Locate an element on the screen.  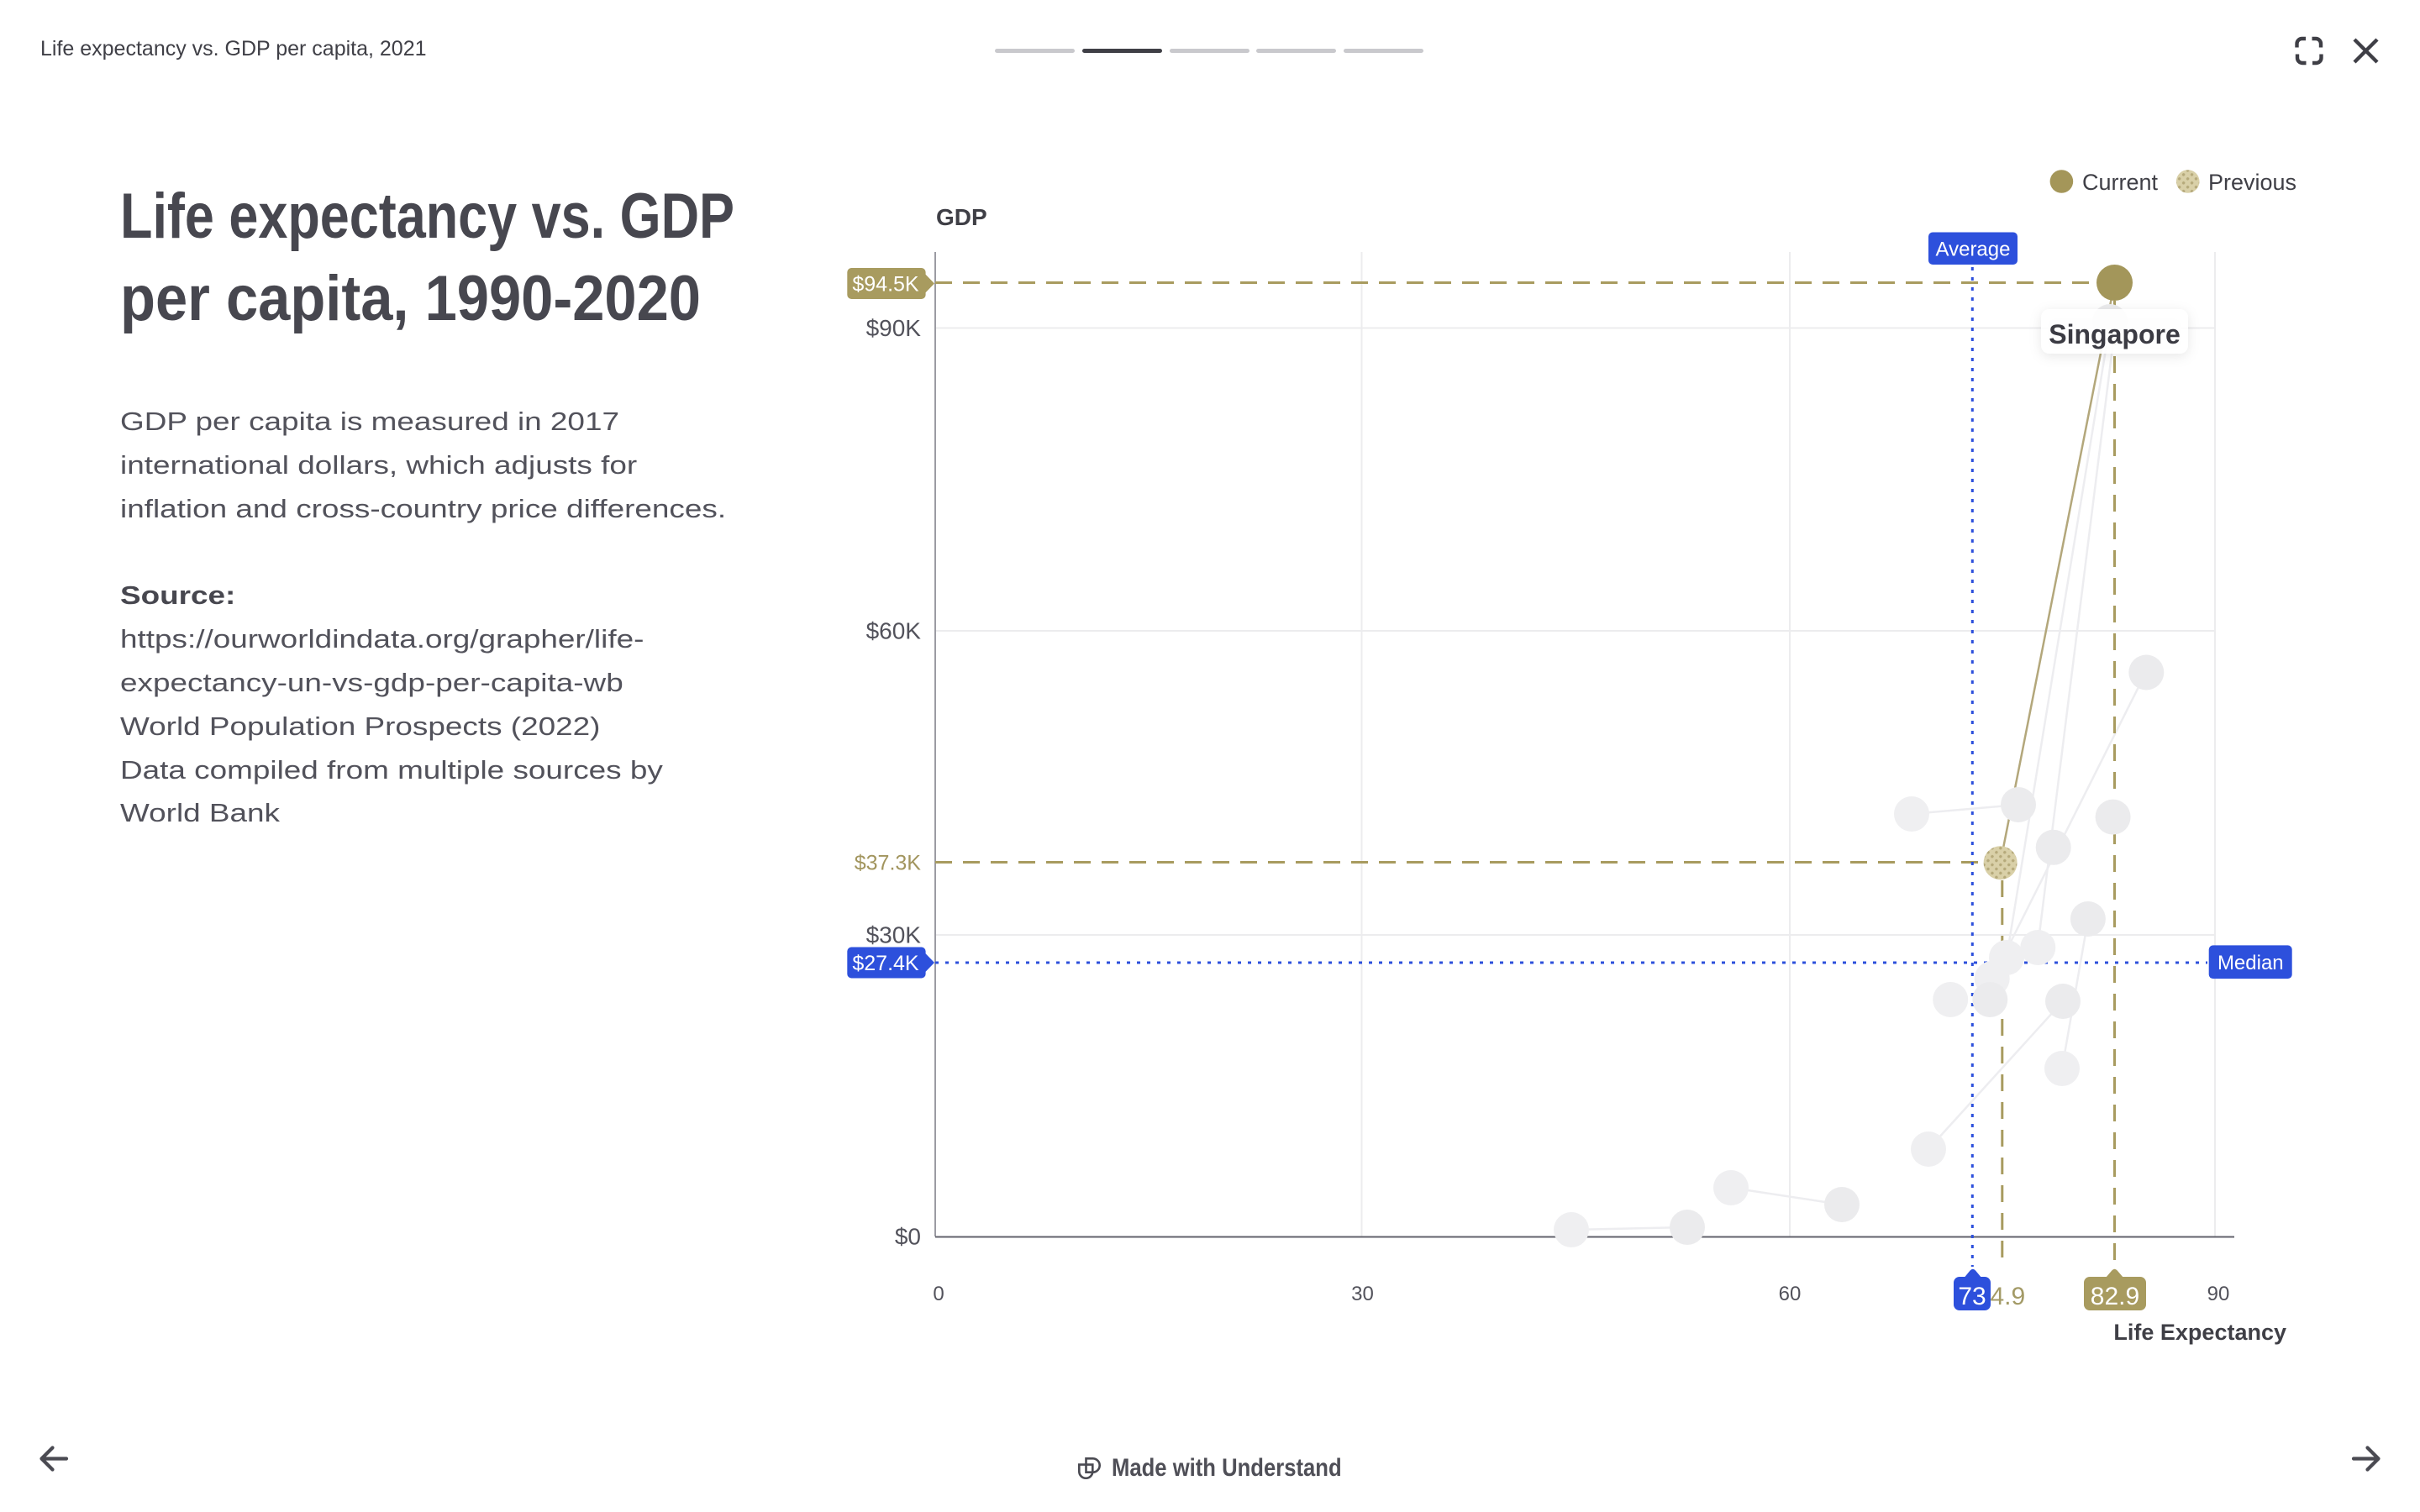
svg-text: Median is located at coordinates (2250, 963).